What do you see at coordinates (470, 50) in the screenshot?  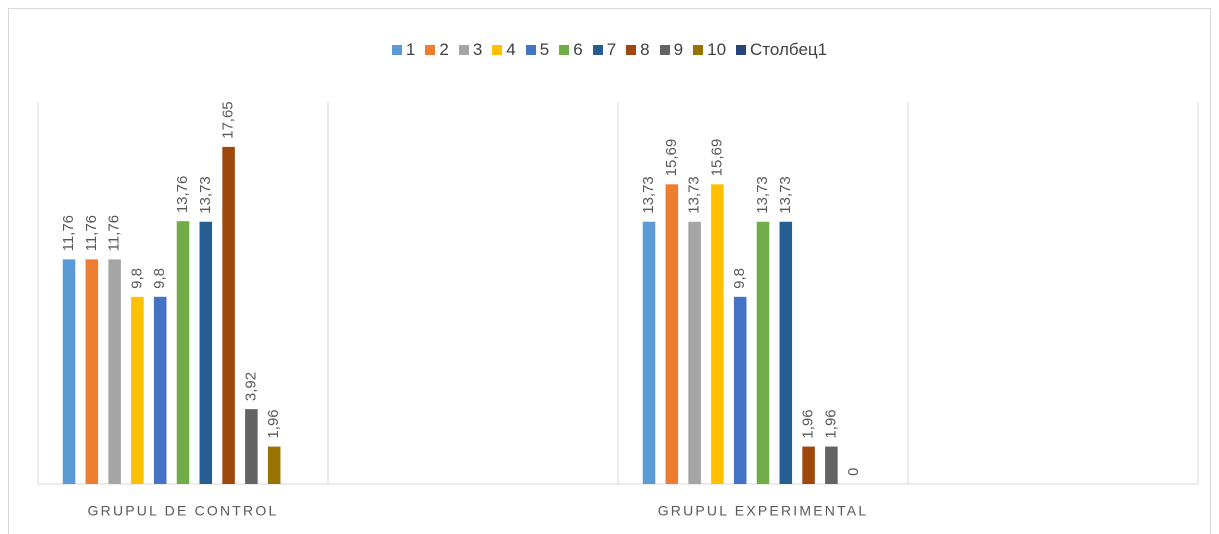 I see `legend-item: 3` at bounding box center [470, 50].